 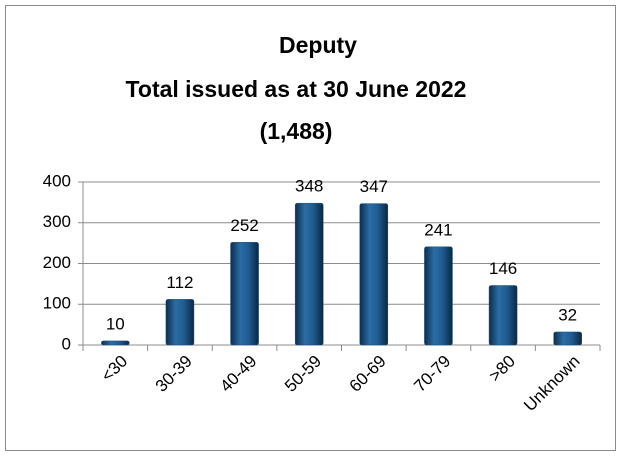 What do you see at coordinates (309, 186) in the screenshot?
I see `data-label: 348` at bounding box center [309, 186].